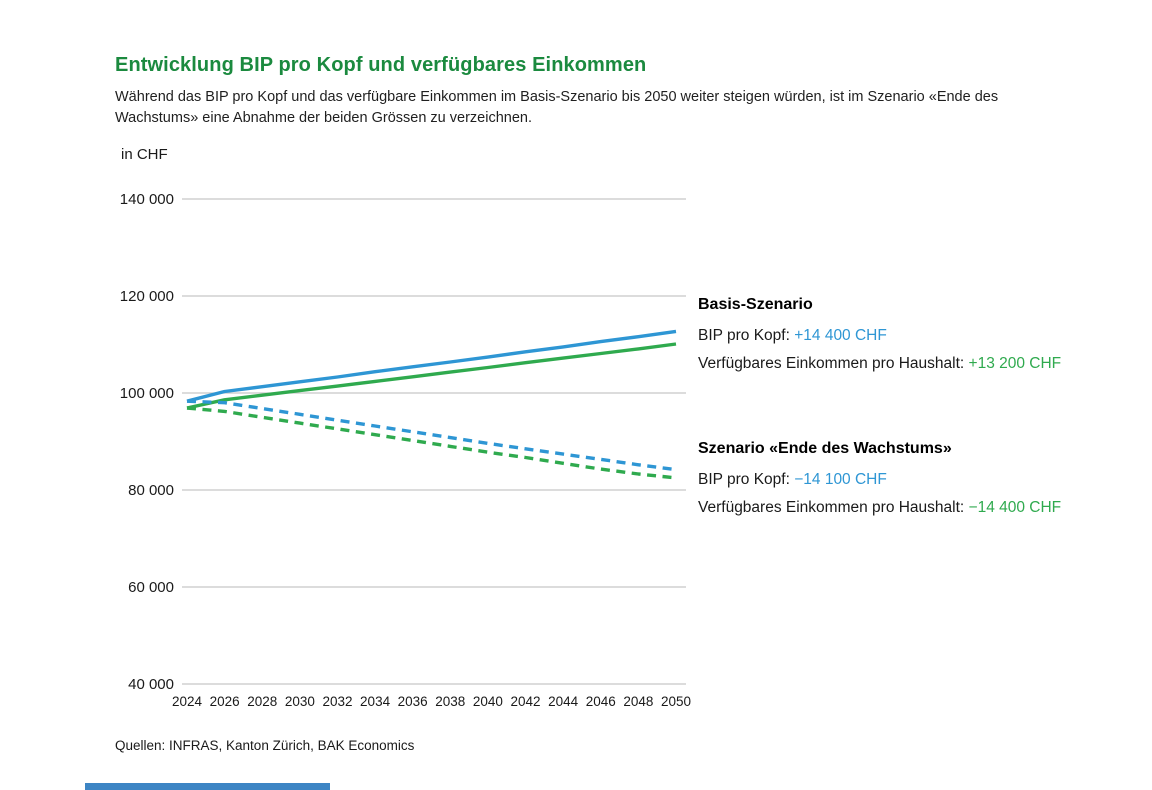 This screenshot has width=1152, height=790. I want to click on x-tick-label: 2048, so click(638, 701).